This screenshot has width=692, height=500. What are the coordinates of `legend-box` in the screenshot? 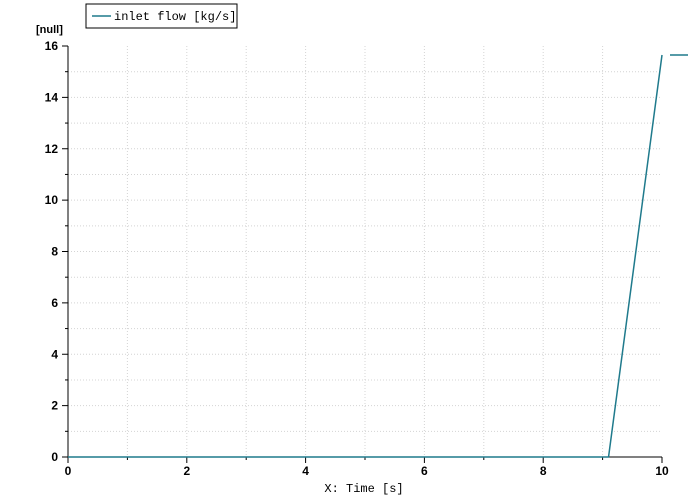 It's located at (161, 16).